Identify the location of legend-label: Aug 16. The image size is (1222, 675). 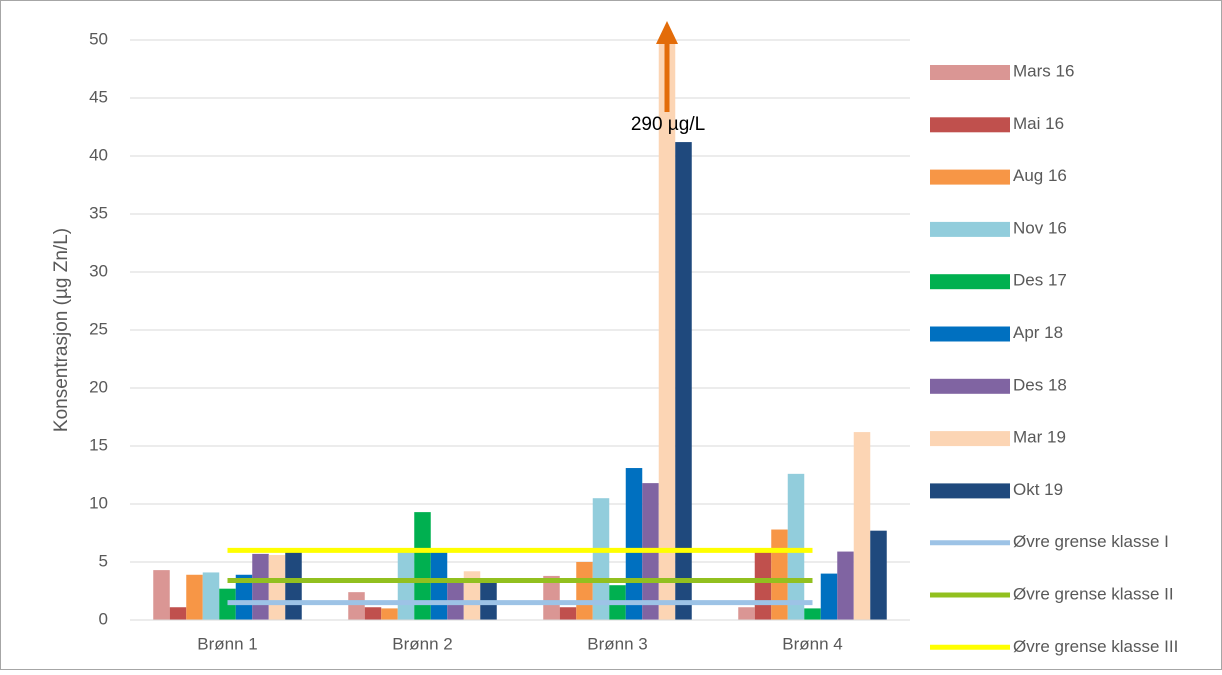
(1040, 175).